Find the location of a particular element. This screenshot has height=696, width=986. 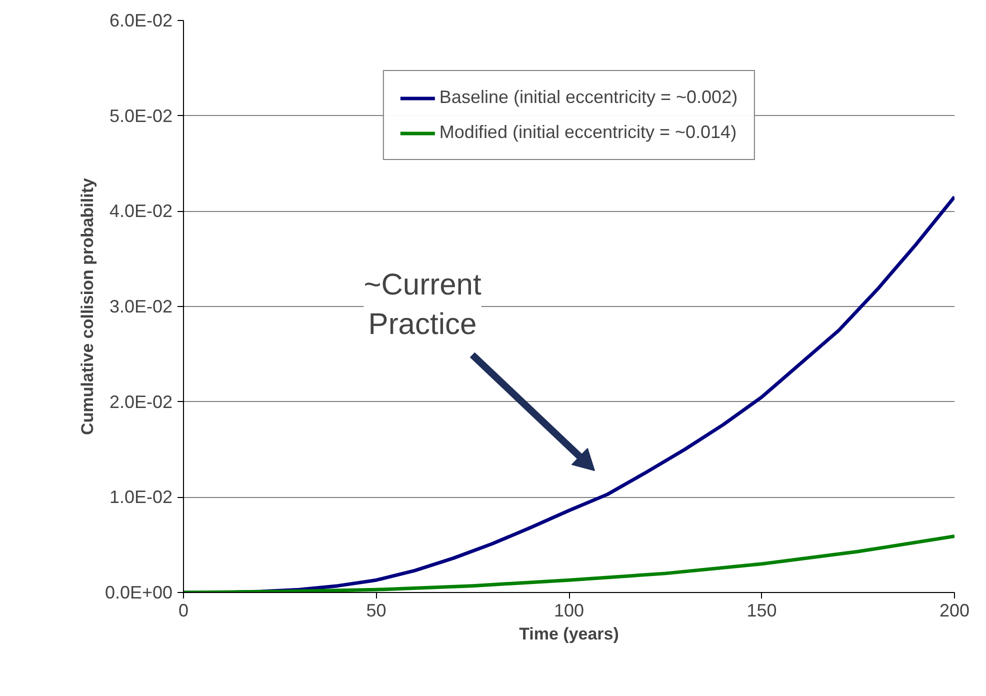

y-tick-label: 1.0E-02 is located at coordinates (141, 497).